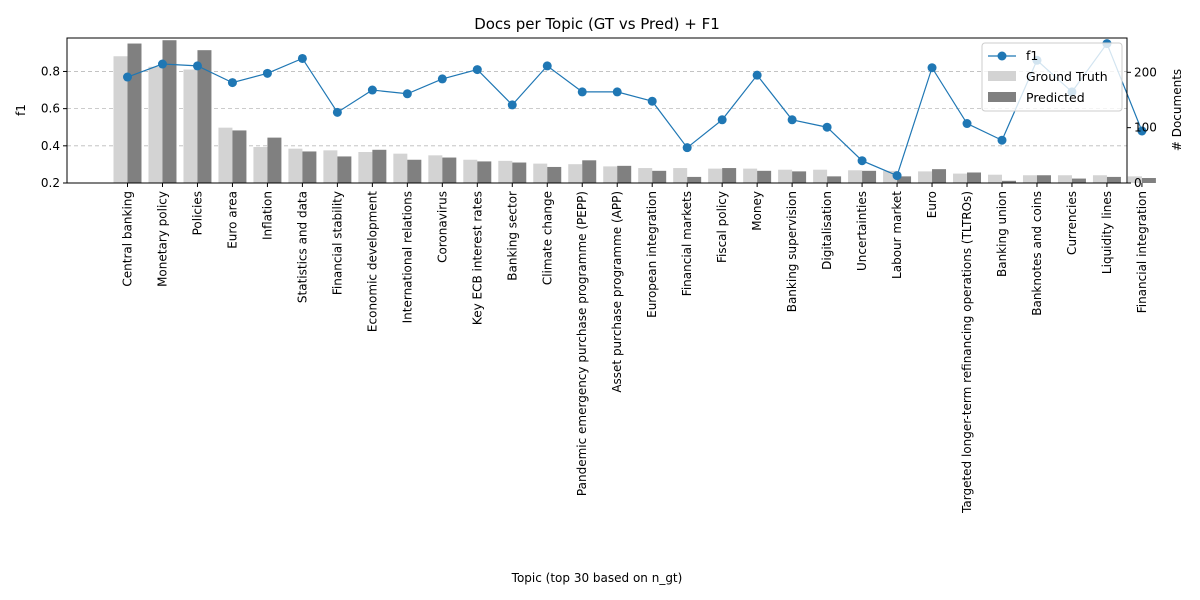  I want to click on x-tick-label: Financial integration, so click(1142, 252).